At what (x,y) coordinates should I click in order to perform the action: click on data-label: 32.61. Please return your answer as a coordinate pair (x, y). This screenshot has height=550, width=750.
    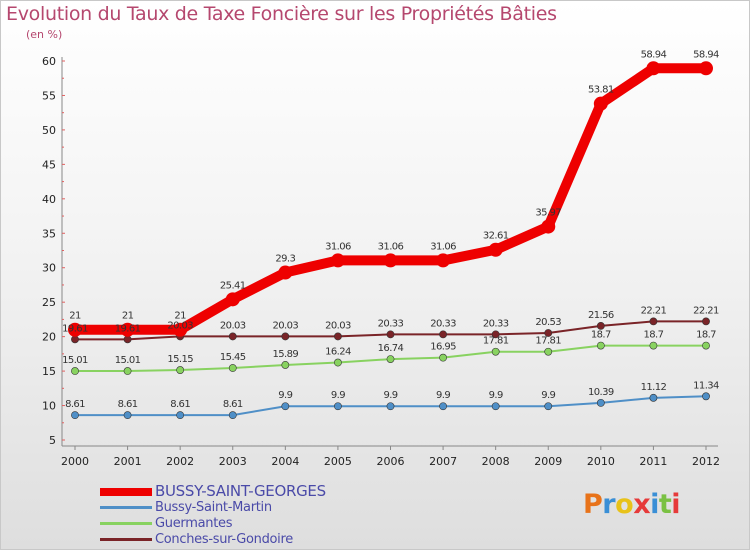
    Looking at the image, I should click on (496, 236).